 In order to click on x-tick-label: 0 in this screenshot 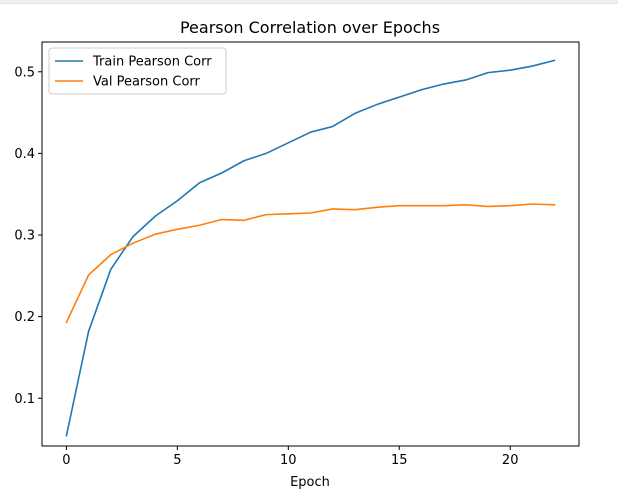, I will do `click(66, 460)`.